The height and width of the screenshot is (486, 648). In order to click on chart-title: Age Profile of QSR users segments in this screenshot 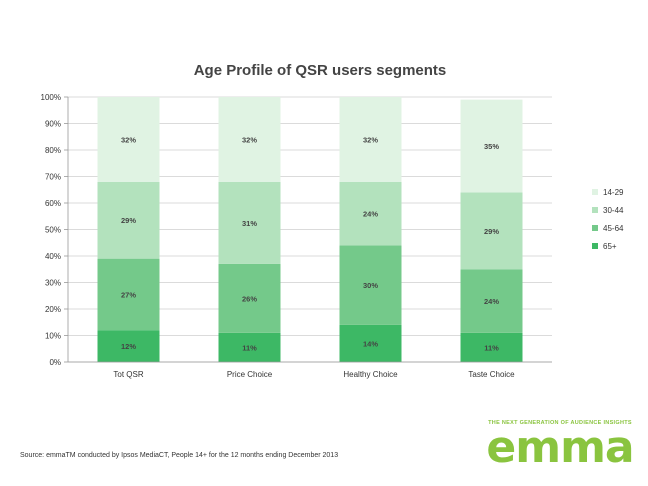, I will do `click(320, 70)`.